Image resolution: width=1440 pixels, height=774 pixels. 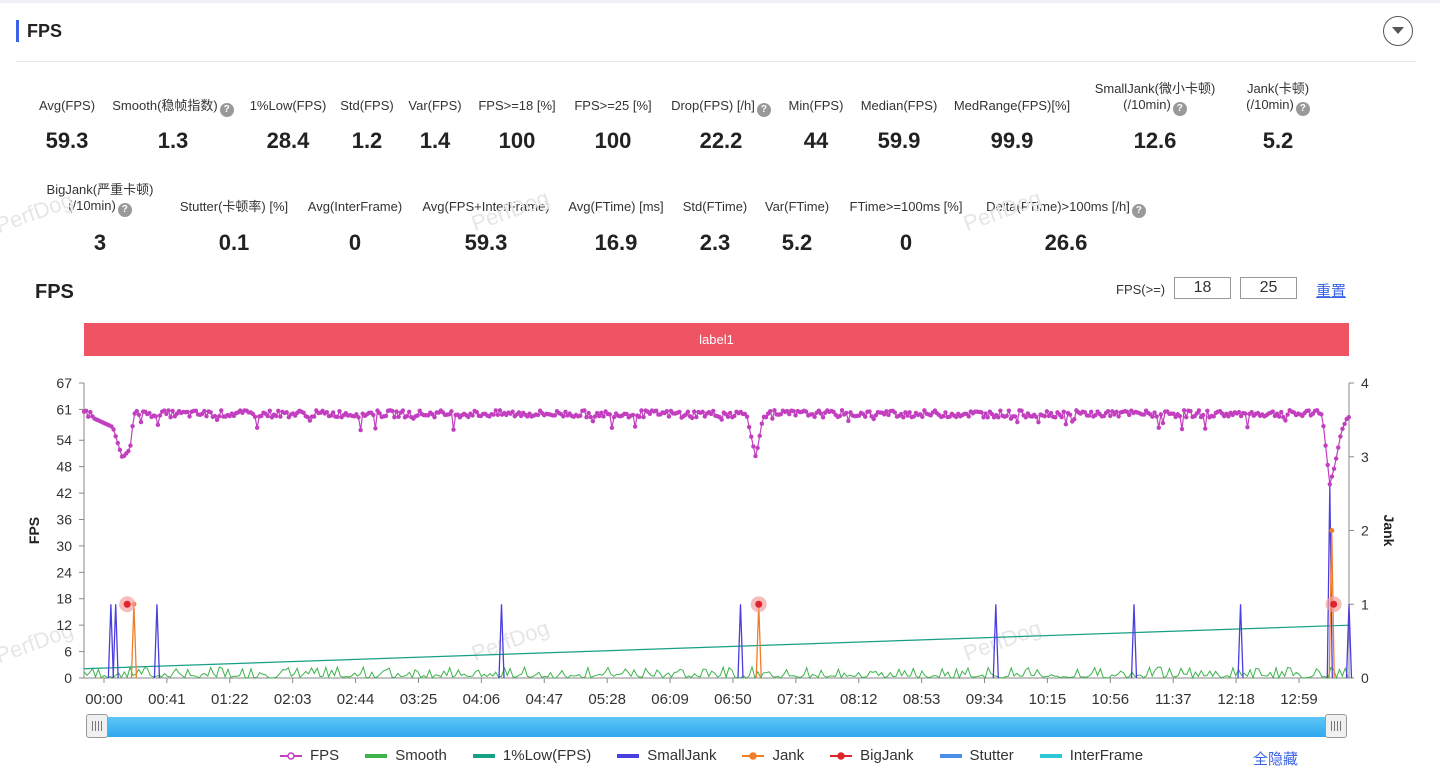 I want to click on metric-label: Avg(FPS), so click(x=67, y=105).